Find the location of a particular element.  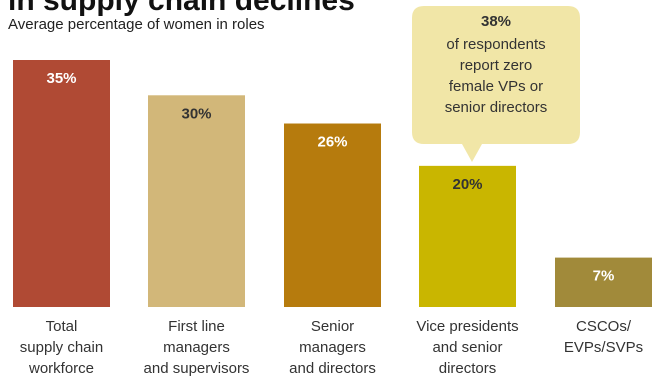

category-label-3-2: directors is located at coordinates (468, 368).